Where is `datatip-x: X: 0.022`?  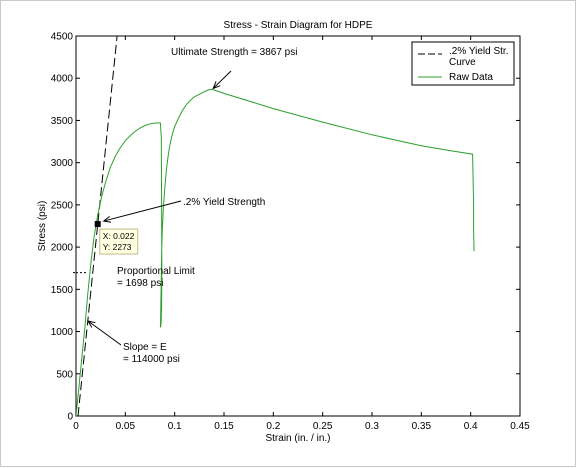 datatip-x: X: 0.022 is located at coordinates (119, 236).